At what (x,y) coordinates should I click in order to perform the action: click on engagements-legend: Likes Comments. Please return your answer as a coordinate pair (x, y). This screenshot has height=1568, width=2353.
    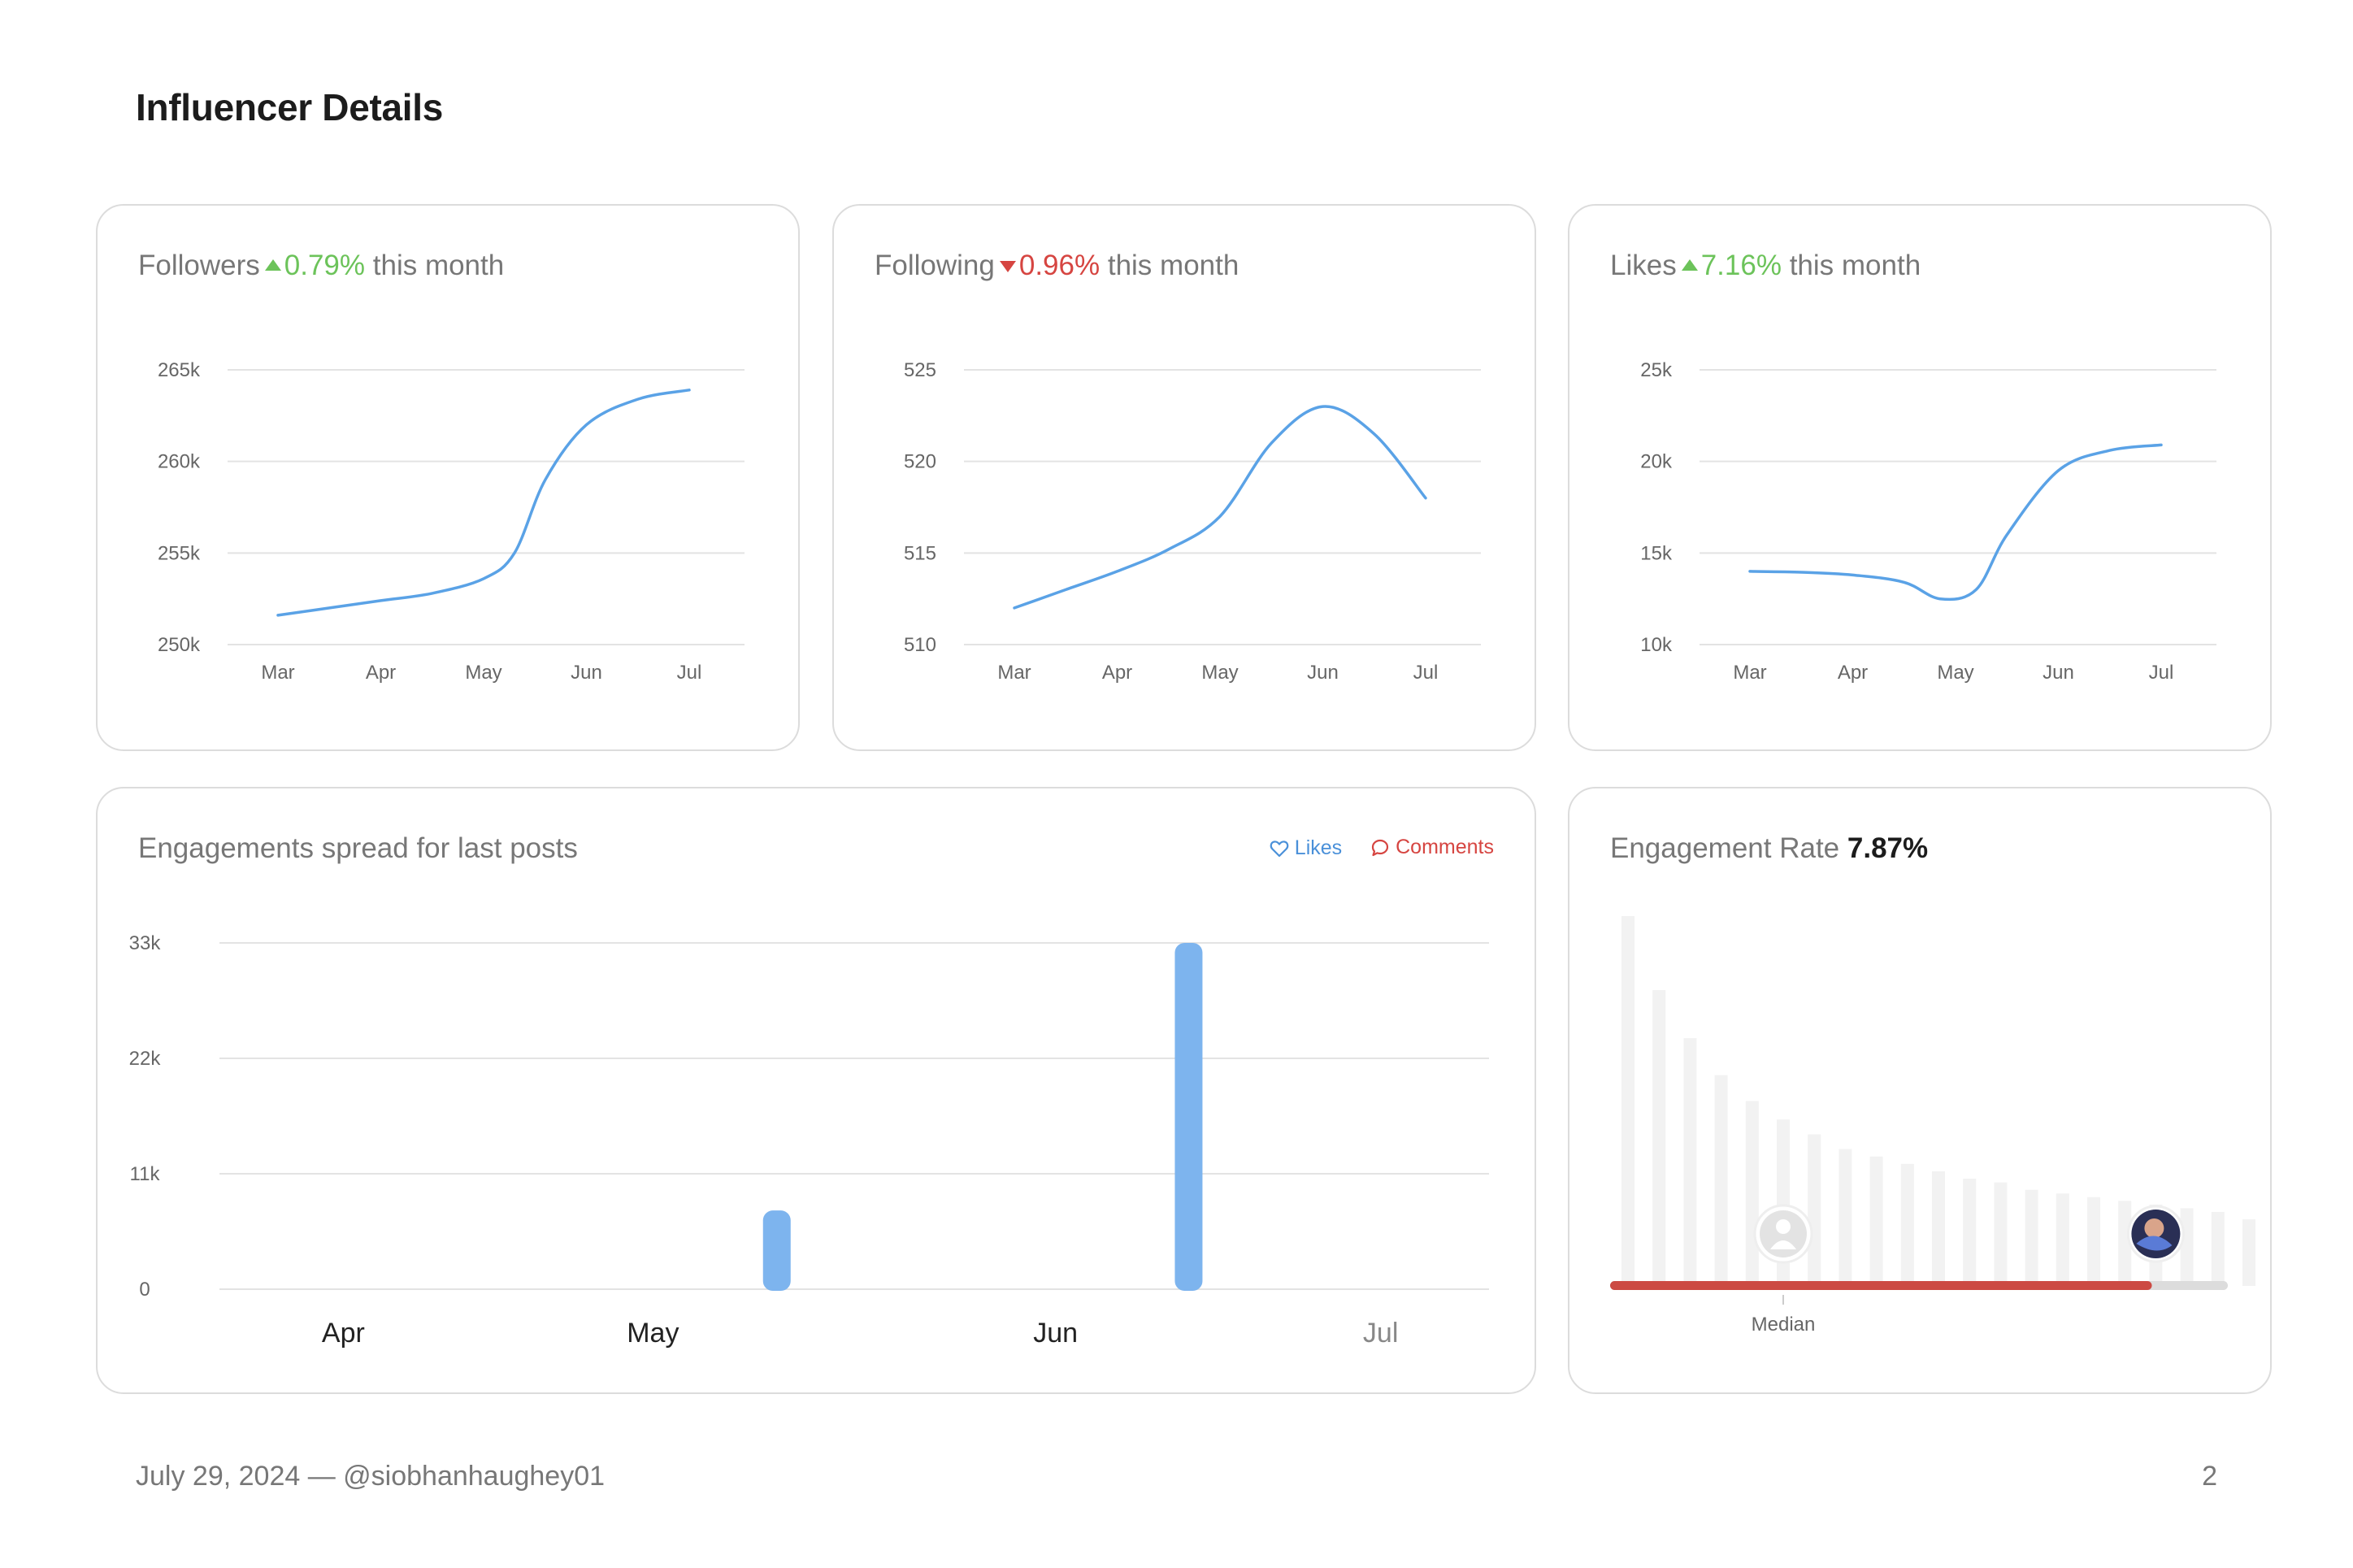
    Looking at the image, I should click on (1370, 850).